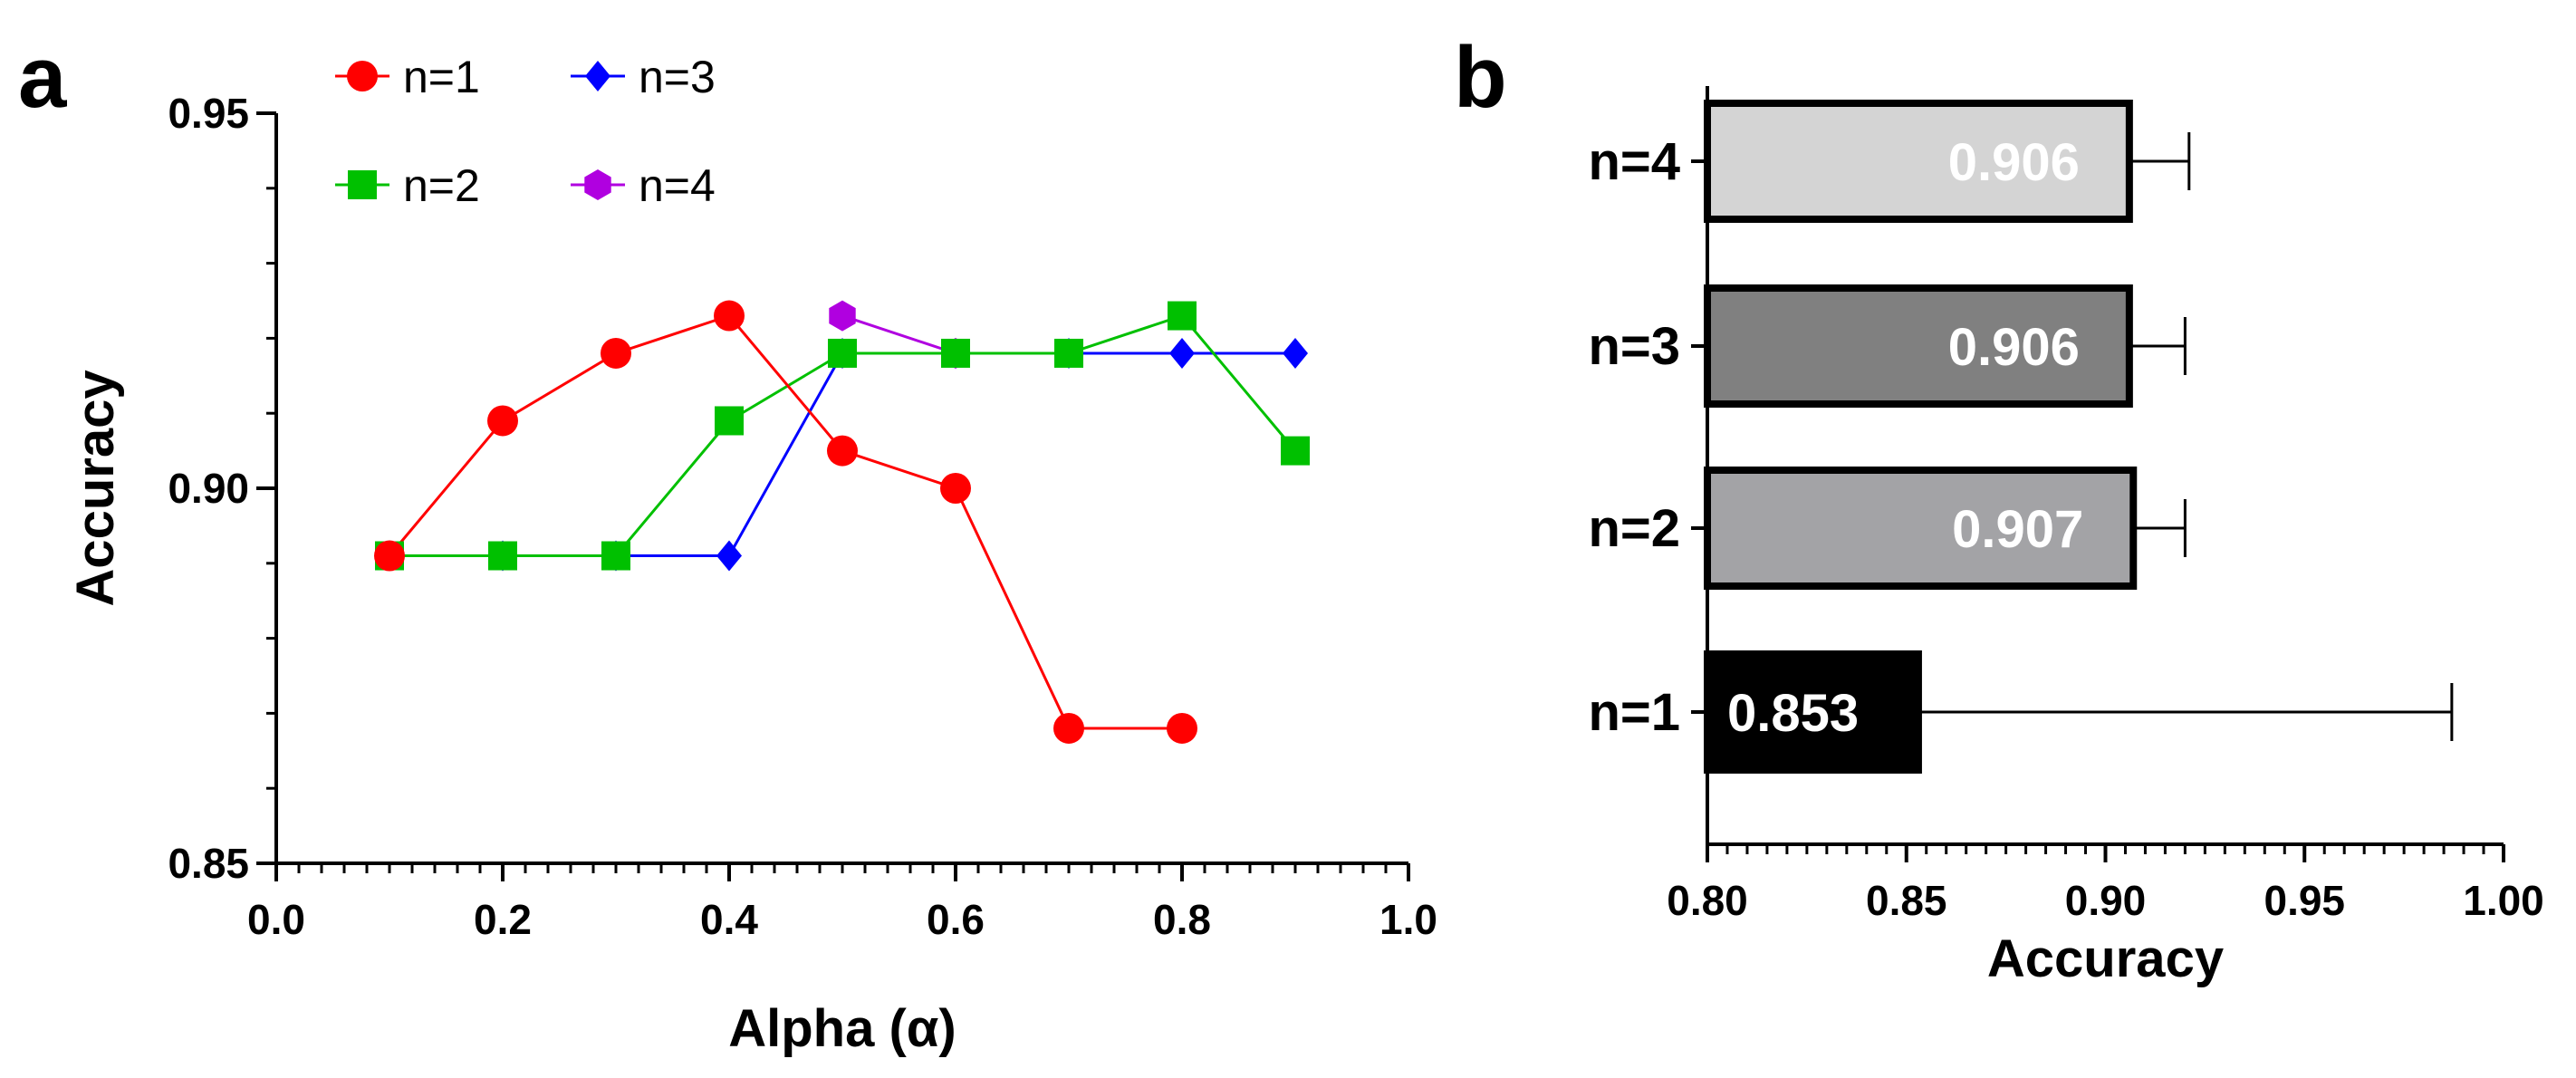 The width and height of the screenshot is (2576, 1078). What do you see at coordinates (1921, 528) in the screenshot?
I see `bar-n=2` at bounding box center [1921, 528].